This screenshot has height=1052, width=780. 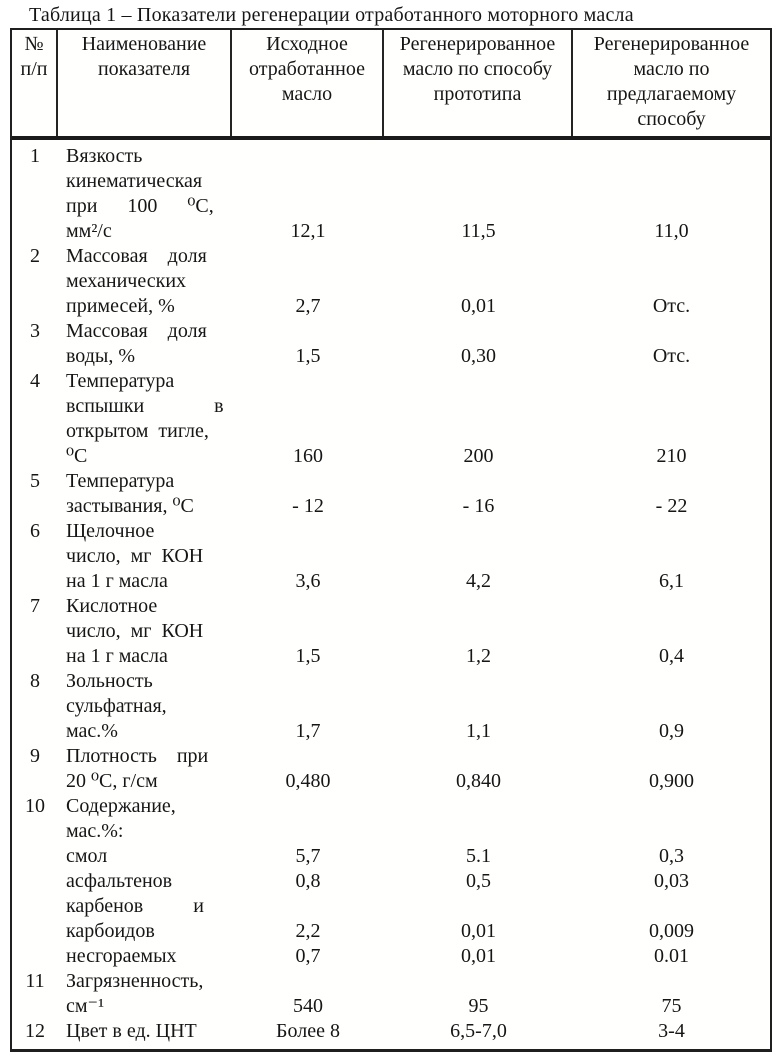 What do you see at coordinates (77, 456) in the screenshot?
I see `indicator-name-cell: ⁰С` at bounding box center [77, 456].